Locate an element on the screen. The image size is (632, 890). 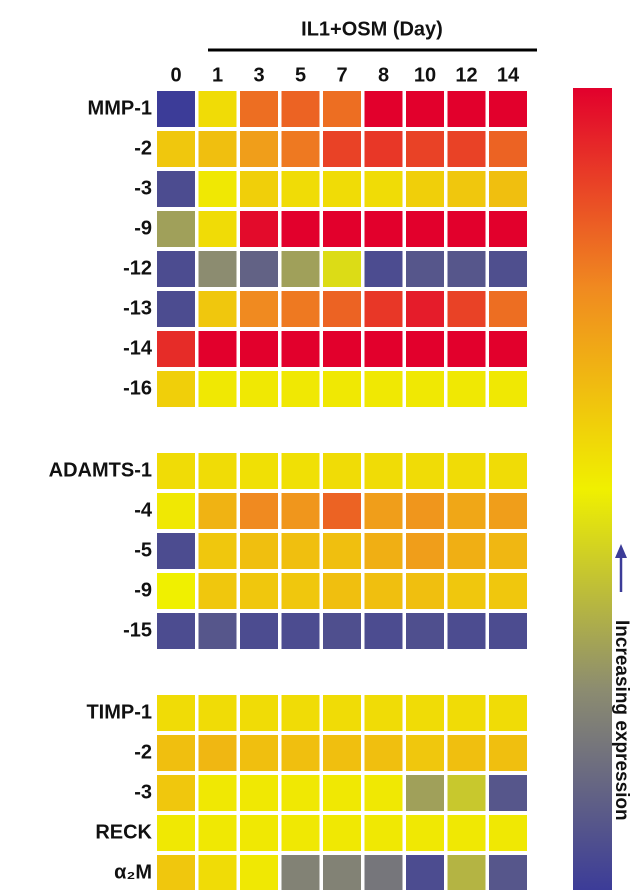
row-label: -15 is located at coordinates (137, 630).